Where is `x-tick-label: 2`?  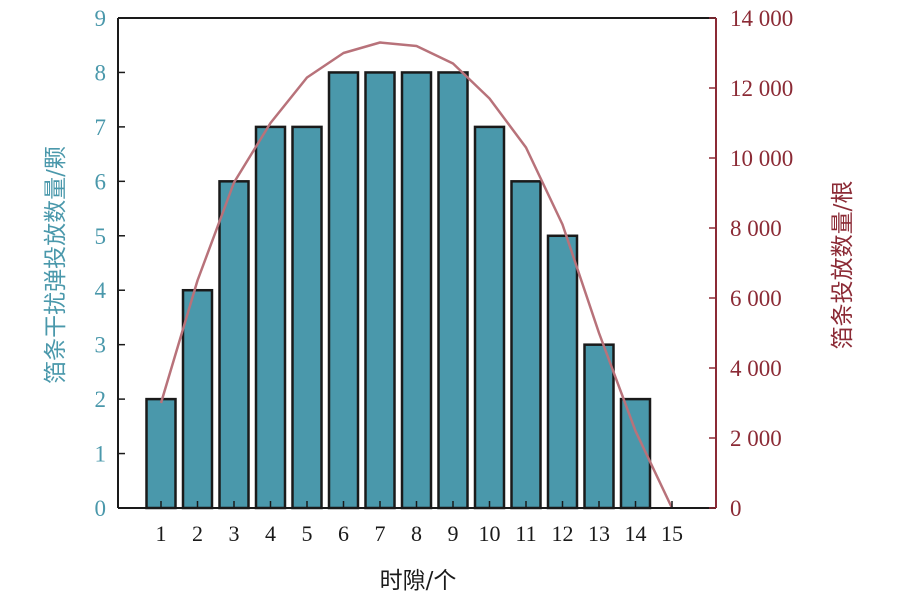
x-tick-label: 2 is located at coordinates (197, 533).